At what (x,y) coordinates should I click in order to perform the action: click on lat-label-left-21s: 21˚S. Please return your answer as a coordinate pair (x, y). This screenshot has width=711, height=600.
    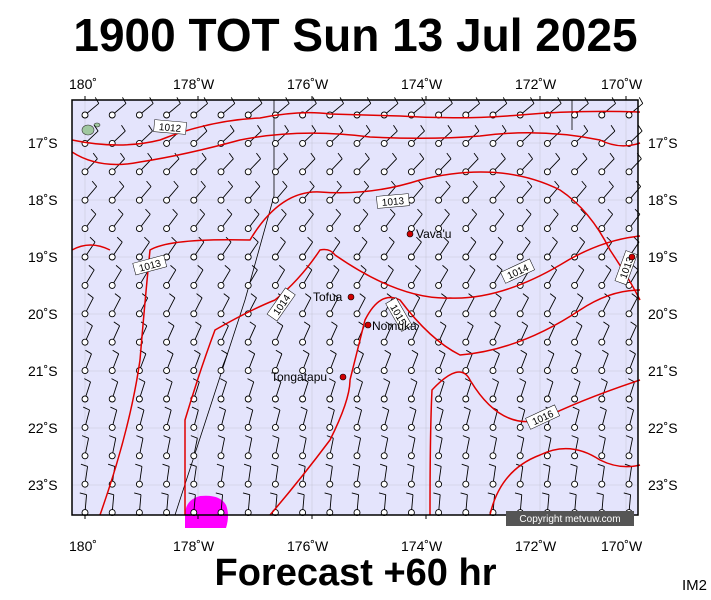
    Looking at the image, I should click on (43, 371).